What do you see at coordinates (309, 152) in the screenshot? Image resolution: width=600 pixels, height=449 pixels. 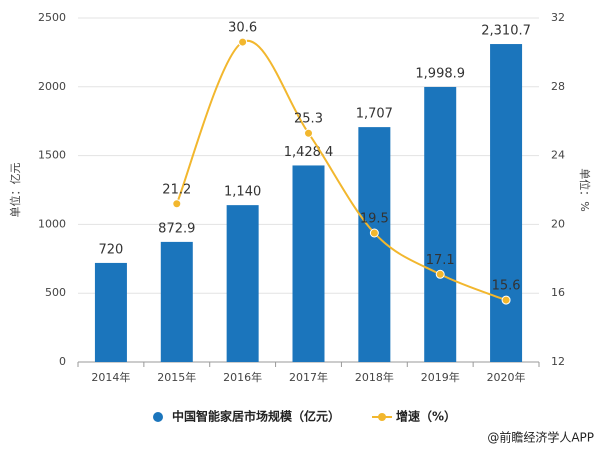 I see `data-label: 1,428.4` at bounding box center [309, 152].